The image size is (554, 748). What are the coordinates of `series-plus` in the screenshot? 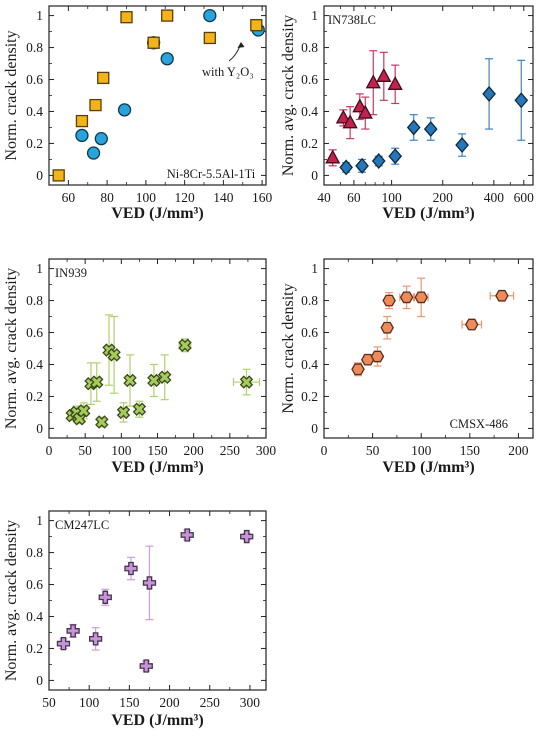 It's located at (155, 600).